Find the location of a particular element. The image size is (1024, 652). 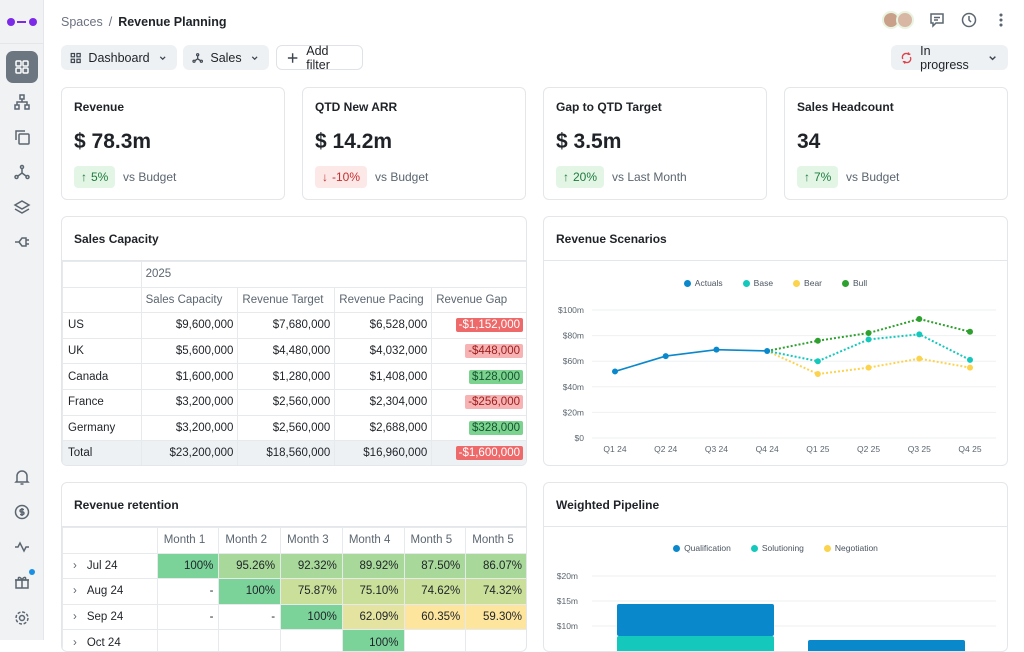

retention-cell: 89.92% is located at coordinates (373, 566).